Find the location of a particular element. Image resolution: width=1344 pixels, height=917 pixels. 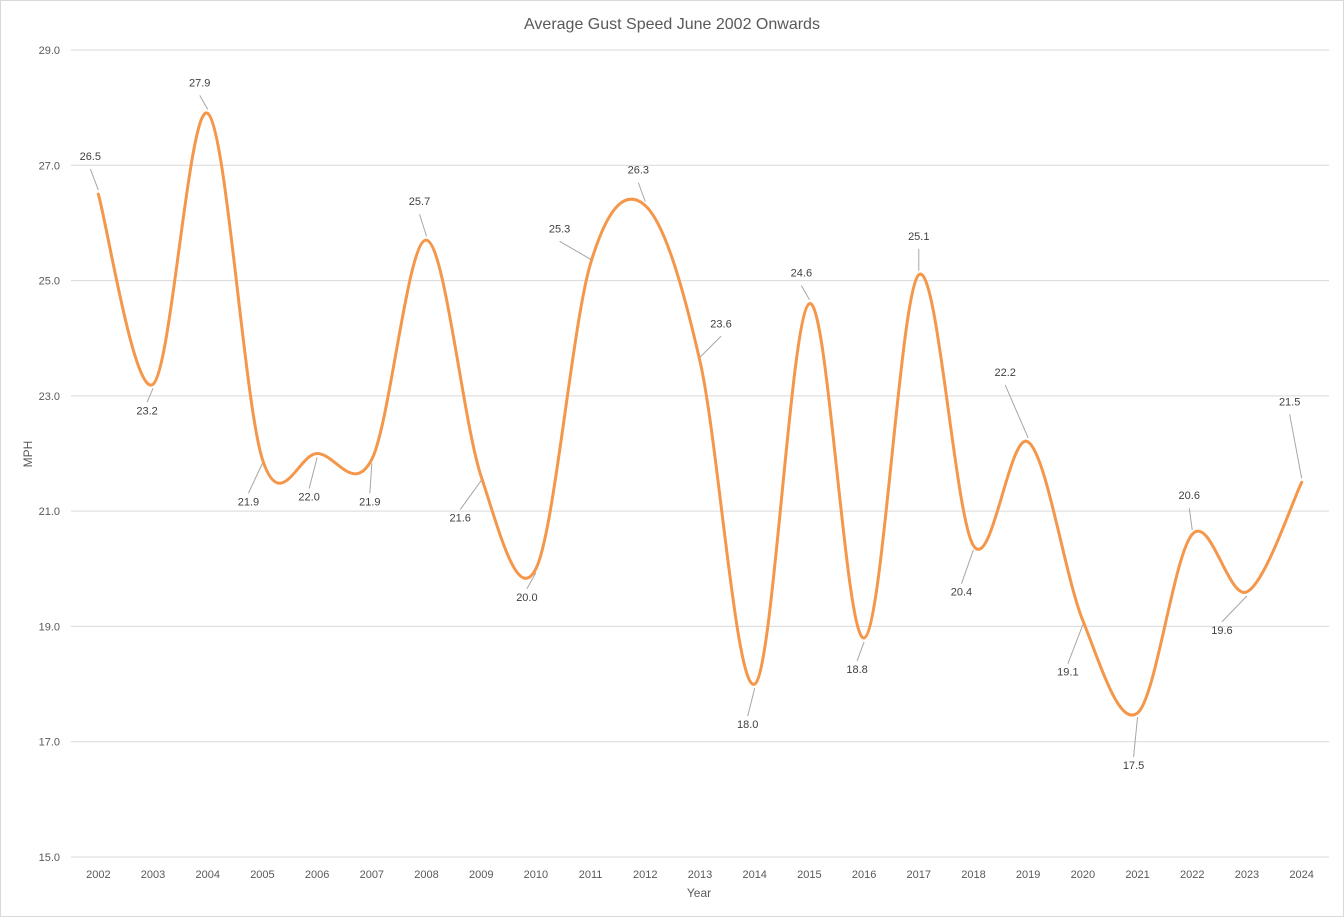

y-tick-label: 19.0 is located at coordinates (49, 627).